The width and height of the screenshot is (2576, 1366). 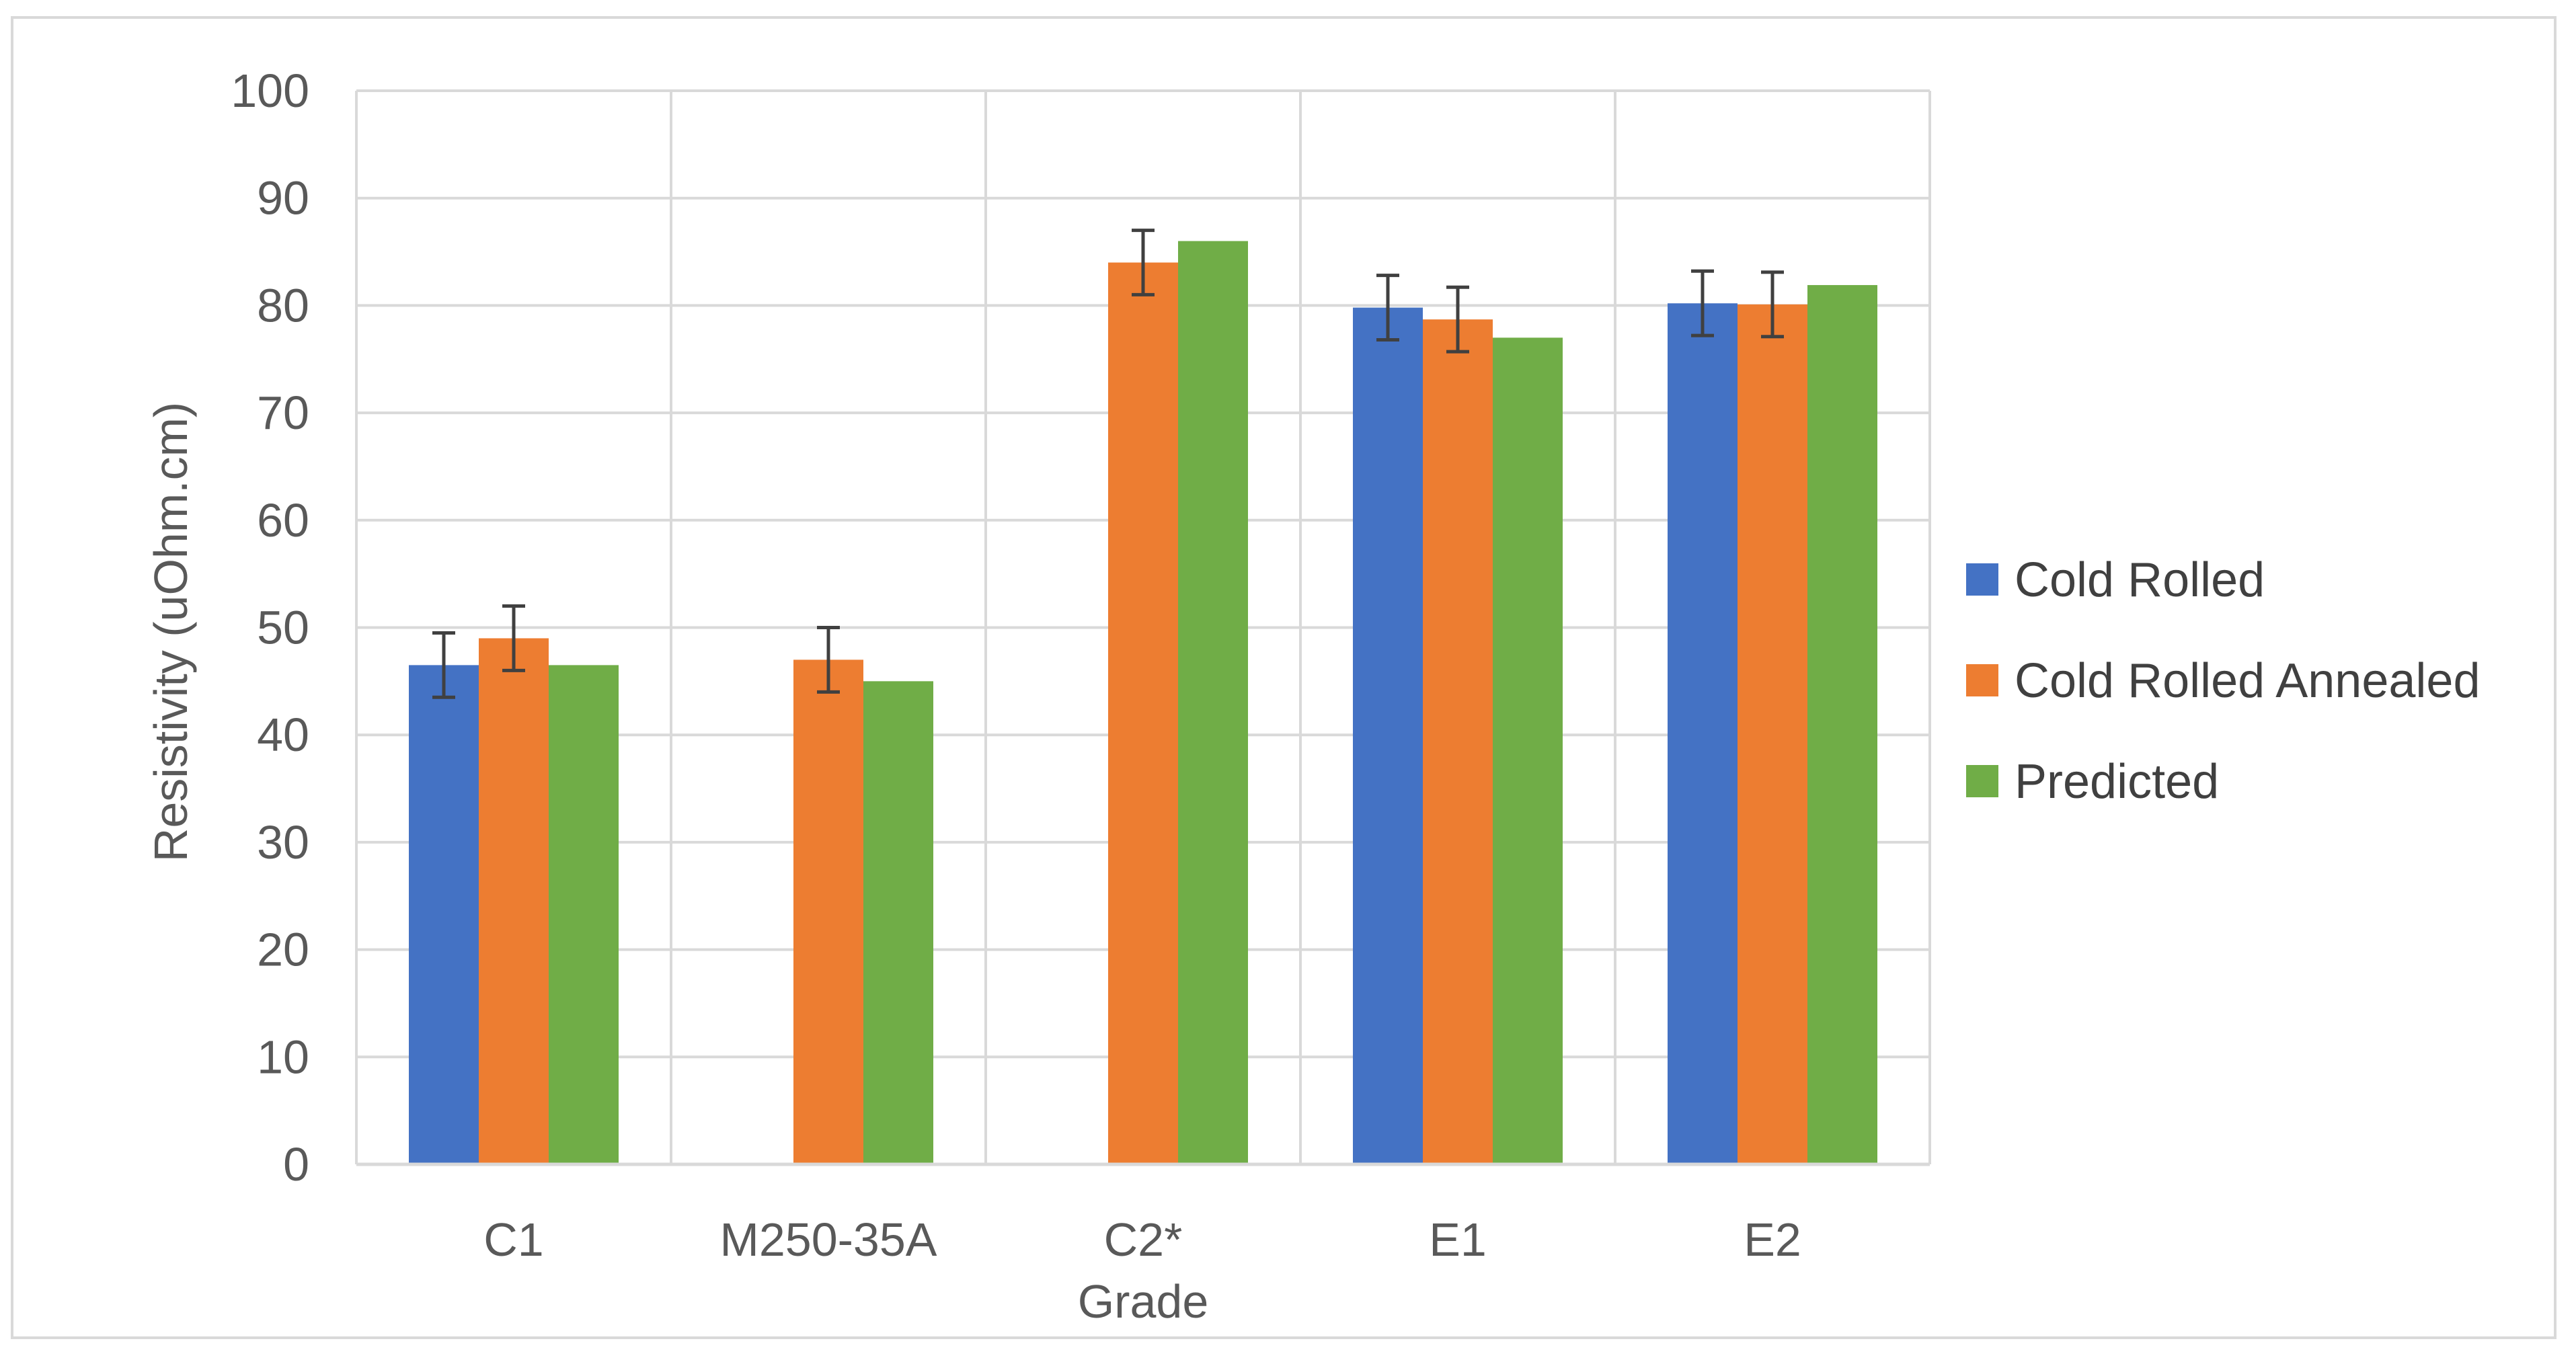 I want to click on legend-label: Predicted, so click(x=2117, y=782).